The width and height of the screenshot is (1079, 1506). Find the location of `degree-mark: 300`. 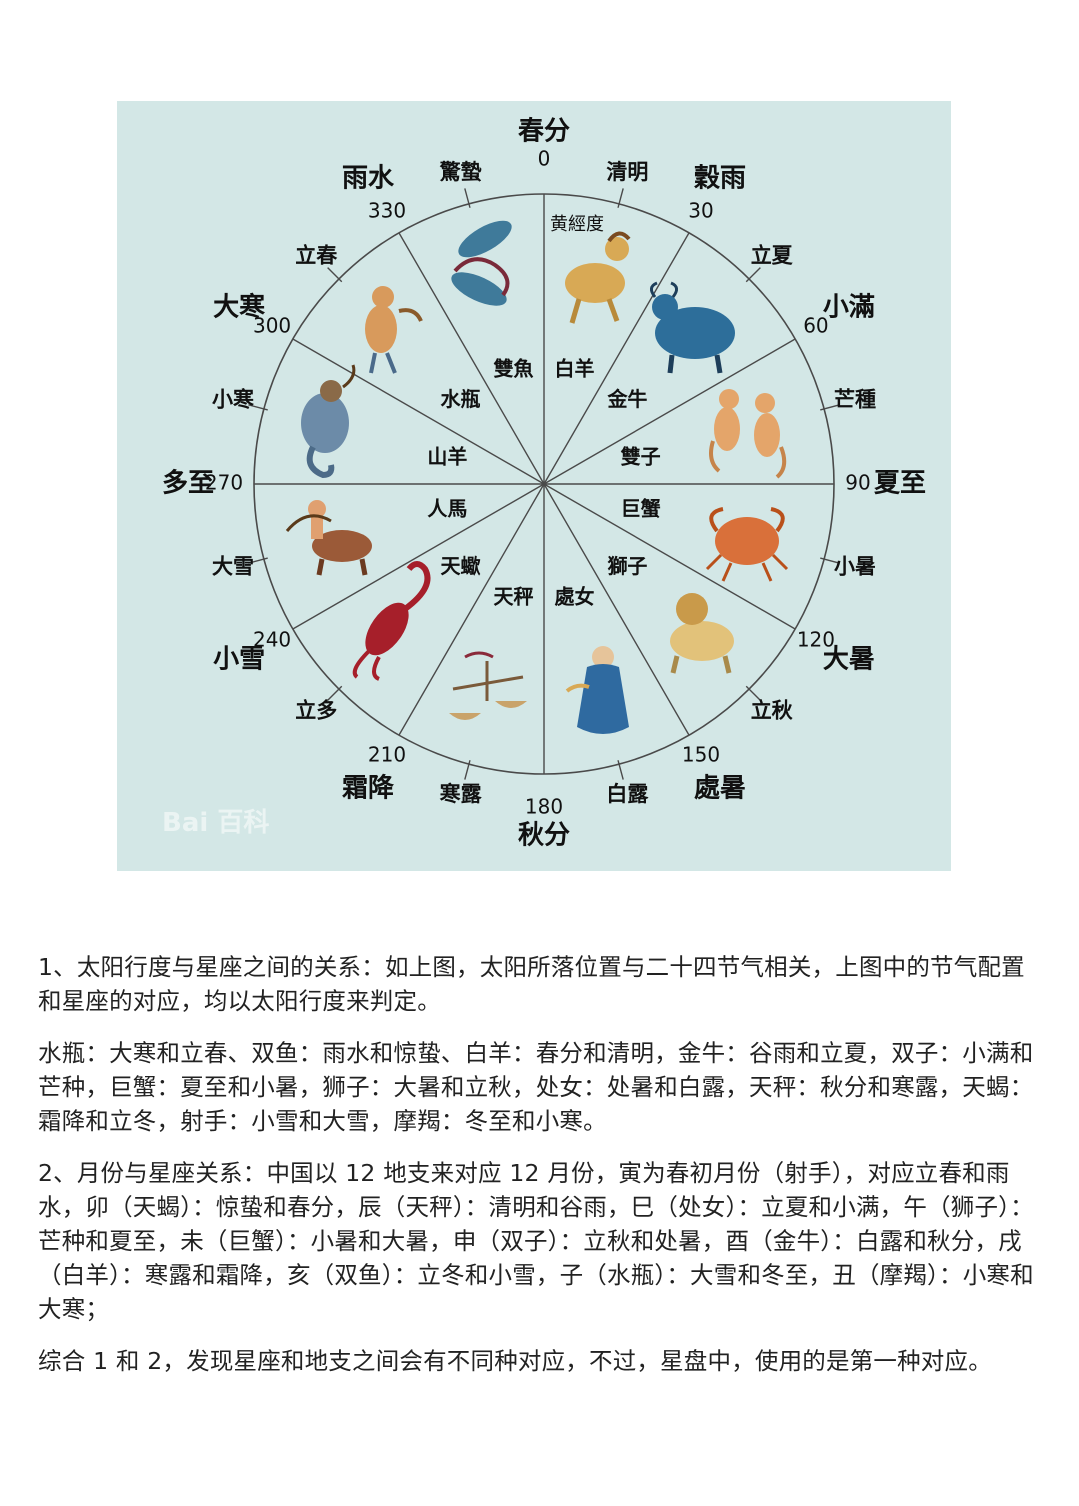

degree-mark: 300 is located at coordinates (272, 326).